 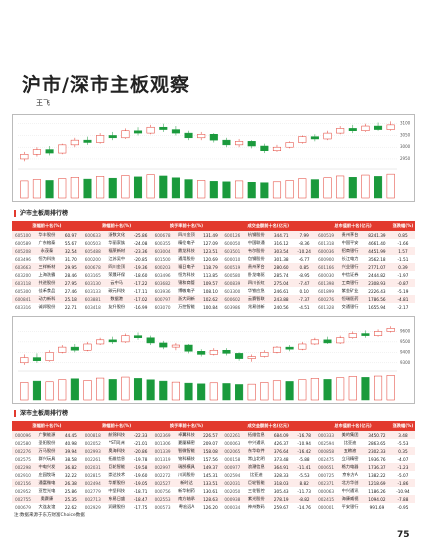 I want to click on table-cell: 157.56, so click(x=210, y=459).